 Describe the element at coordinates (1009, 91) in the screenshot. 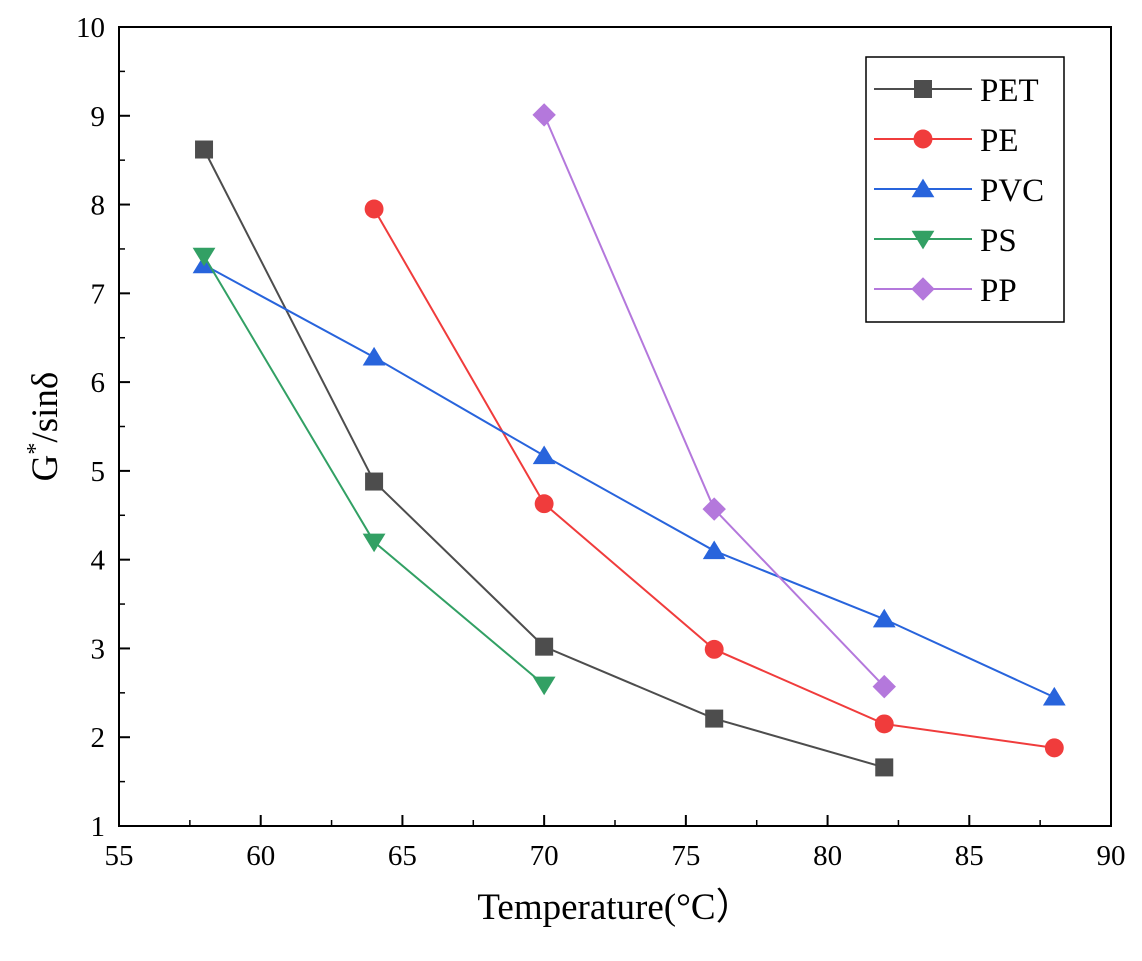

I see `legend-label-pet: PET` at that location.